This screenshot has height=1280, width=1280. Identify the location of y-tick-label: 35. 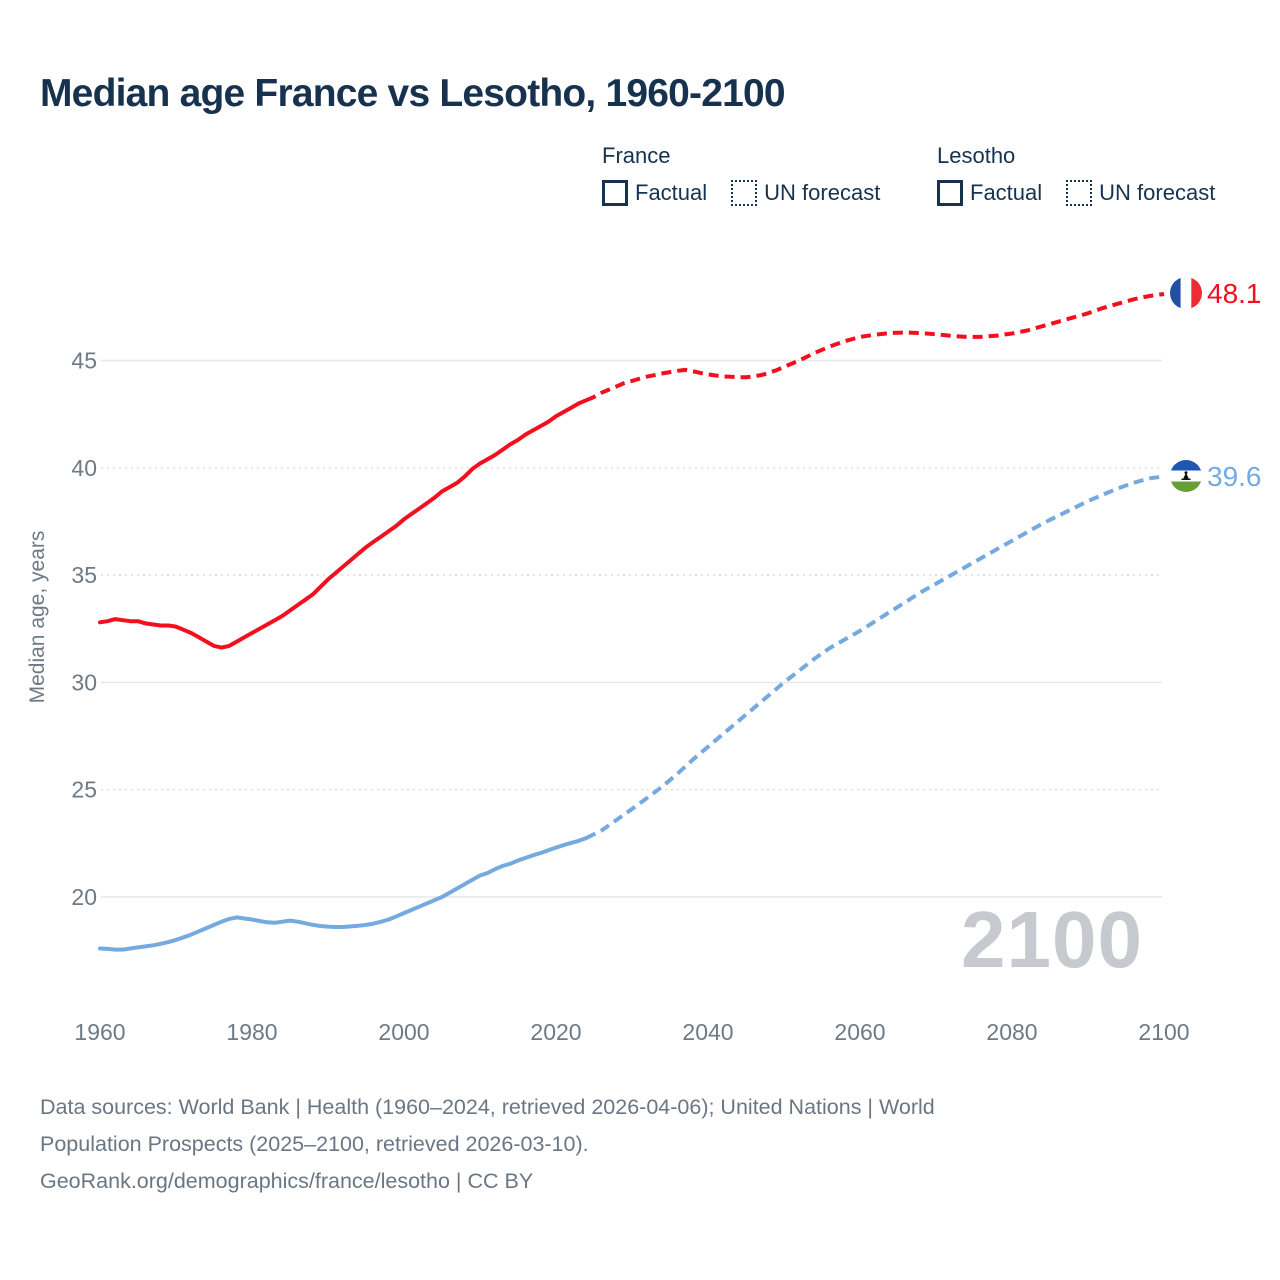
(84, 575).